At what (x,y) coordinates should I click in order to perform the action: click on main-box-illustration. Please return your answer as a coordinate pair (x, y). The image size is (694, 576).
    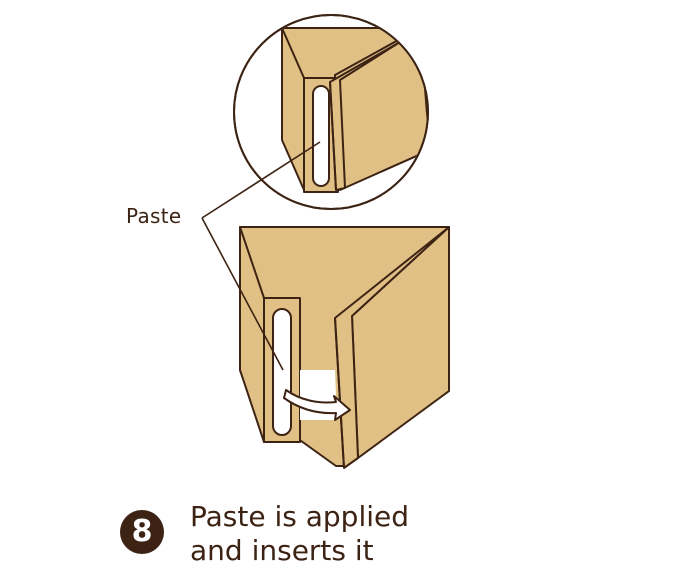
    Looking at the image, I should click on (344, 347).